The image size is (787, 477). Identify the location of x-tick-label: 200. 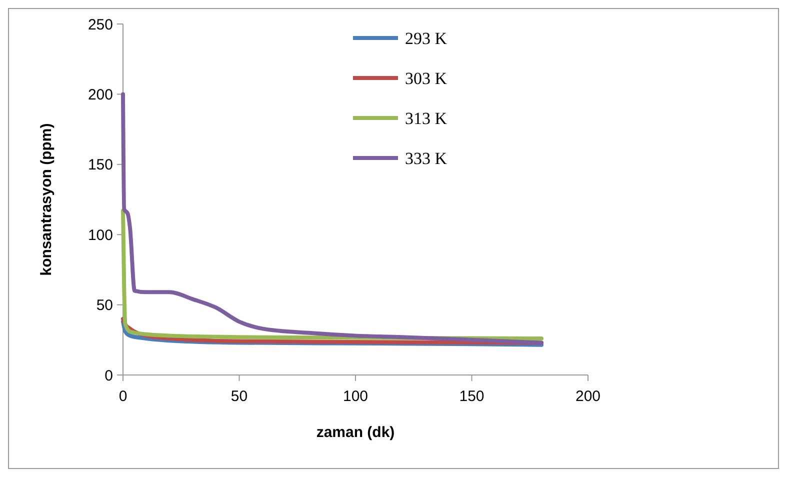
(588, 396).